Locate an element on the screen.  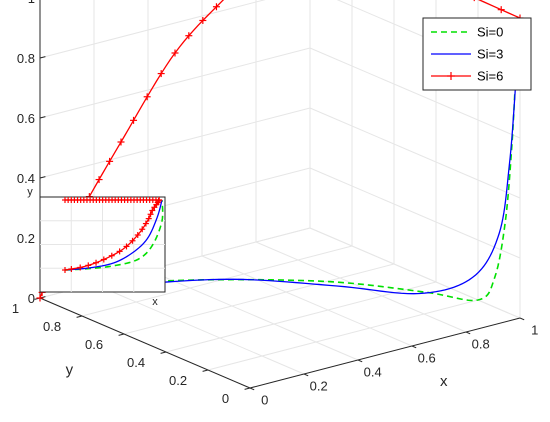
y-tick-label: 0.2 is located at coordinates (178, 380).